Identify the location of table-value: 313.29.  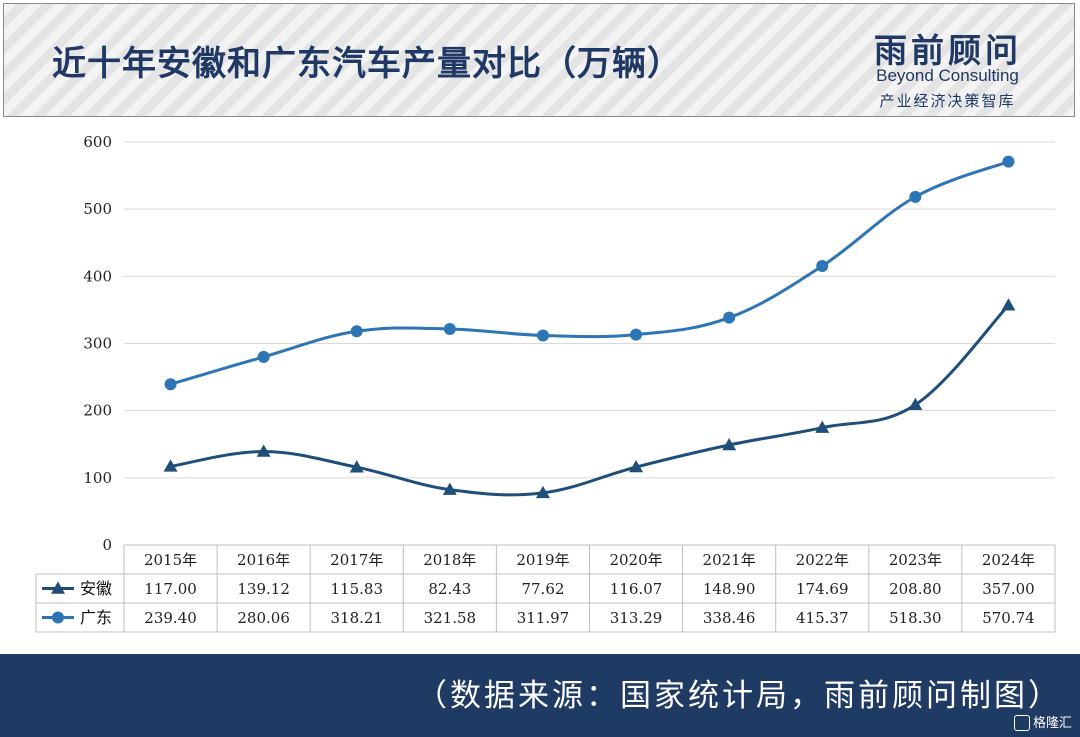
(636, 618).